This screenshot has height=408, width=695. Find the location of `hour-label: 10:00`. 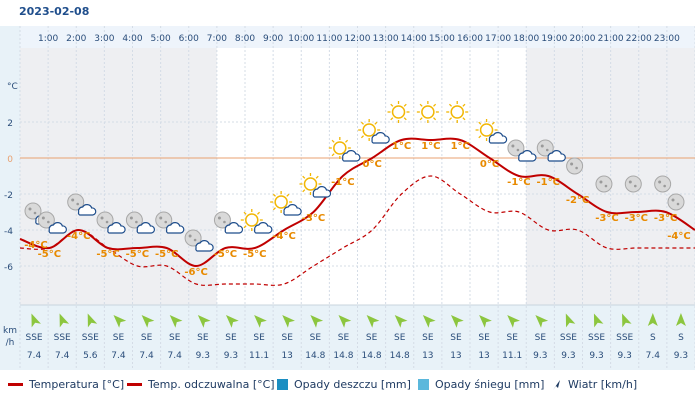

hour-label: 10:00 is located at coordinates (301, 39).